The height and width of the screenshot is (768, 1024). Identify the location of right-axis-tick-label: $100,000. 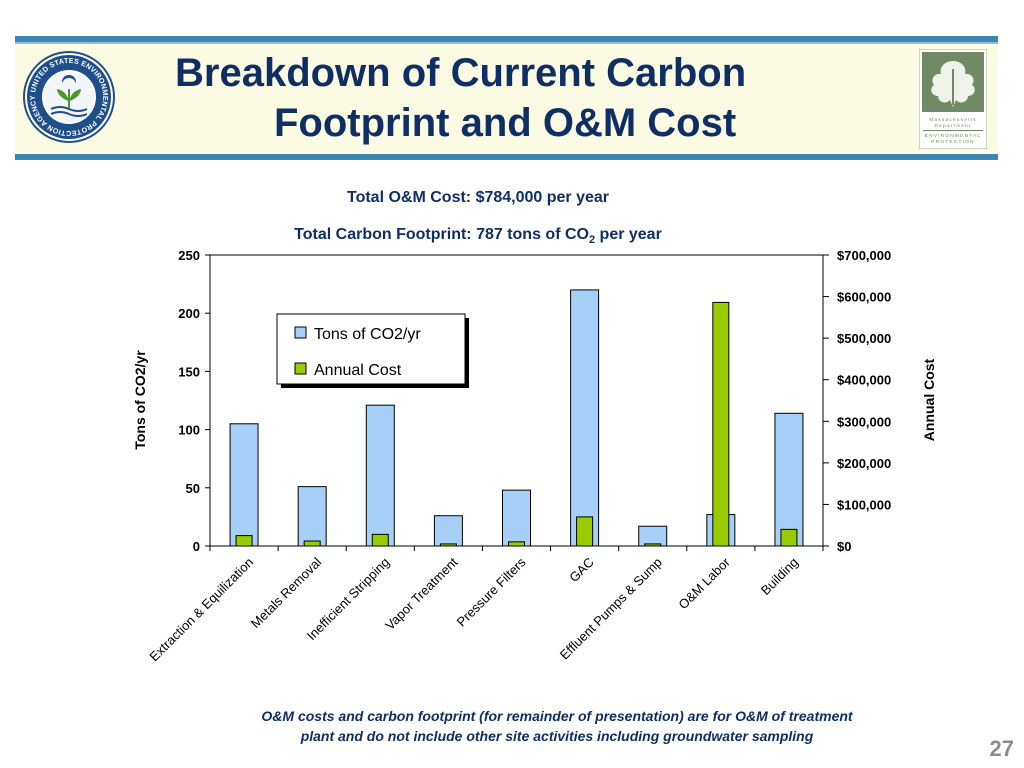
(864, 504).